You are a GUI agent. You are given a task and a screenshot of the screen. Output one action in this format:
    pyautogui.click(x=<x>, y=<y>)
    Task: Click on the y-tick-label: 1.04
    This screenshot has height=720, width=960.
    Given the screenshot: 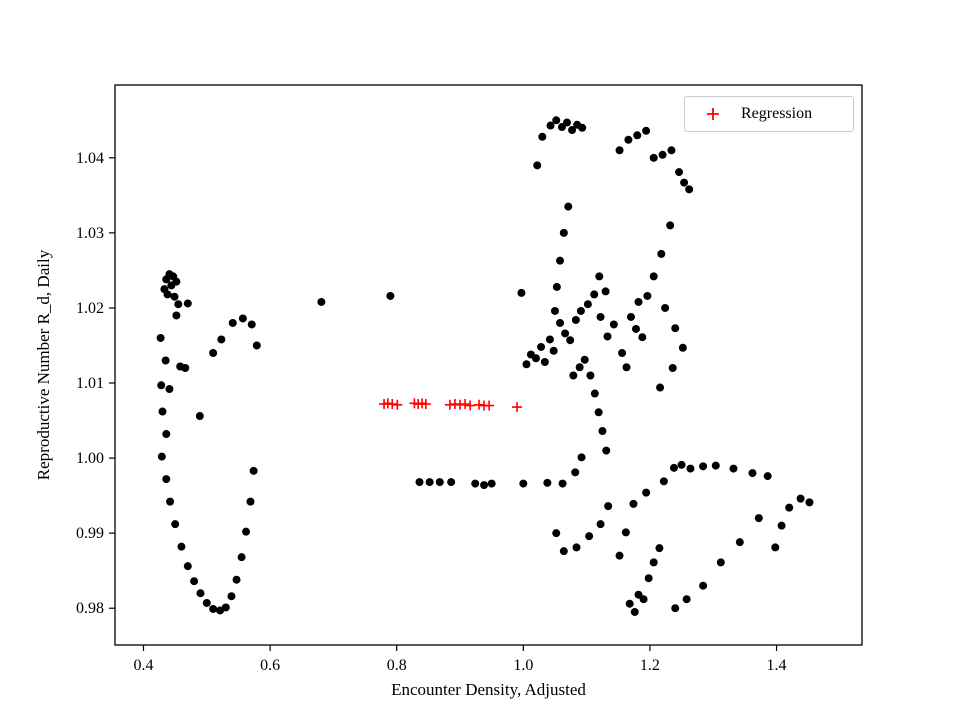 What is the action you would take?
    pyautogui.click(x=90, y=158)
    